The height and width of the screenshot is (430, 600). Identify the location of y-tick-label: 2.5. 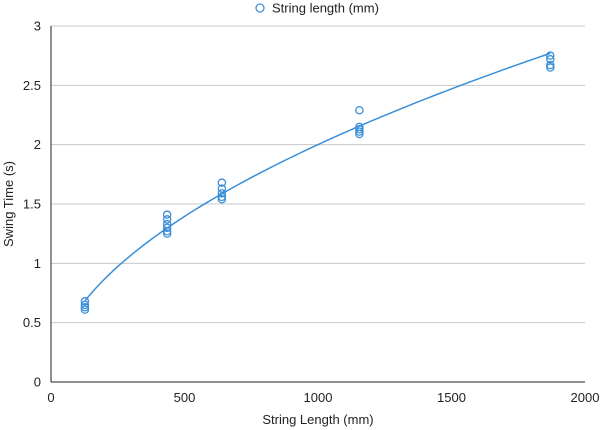
(32, 85).